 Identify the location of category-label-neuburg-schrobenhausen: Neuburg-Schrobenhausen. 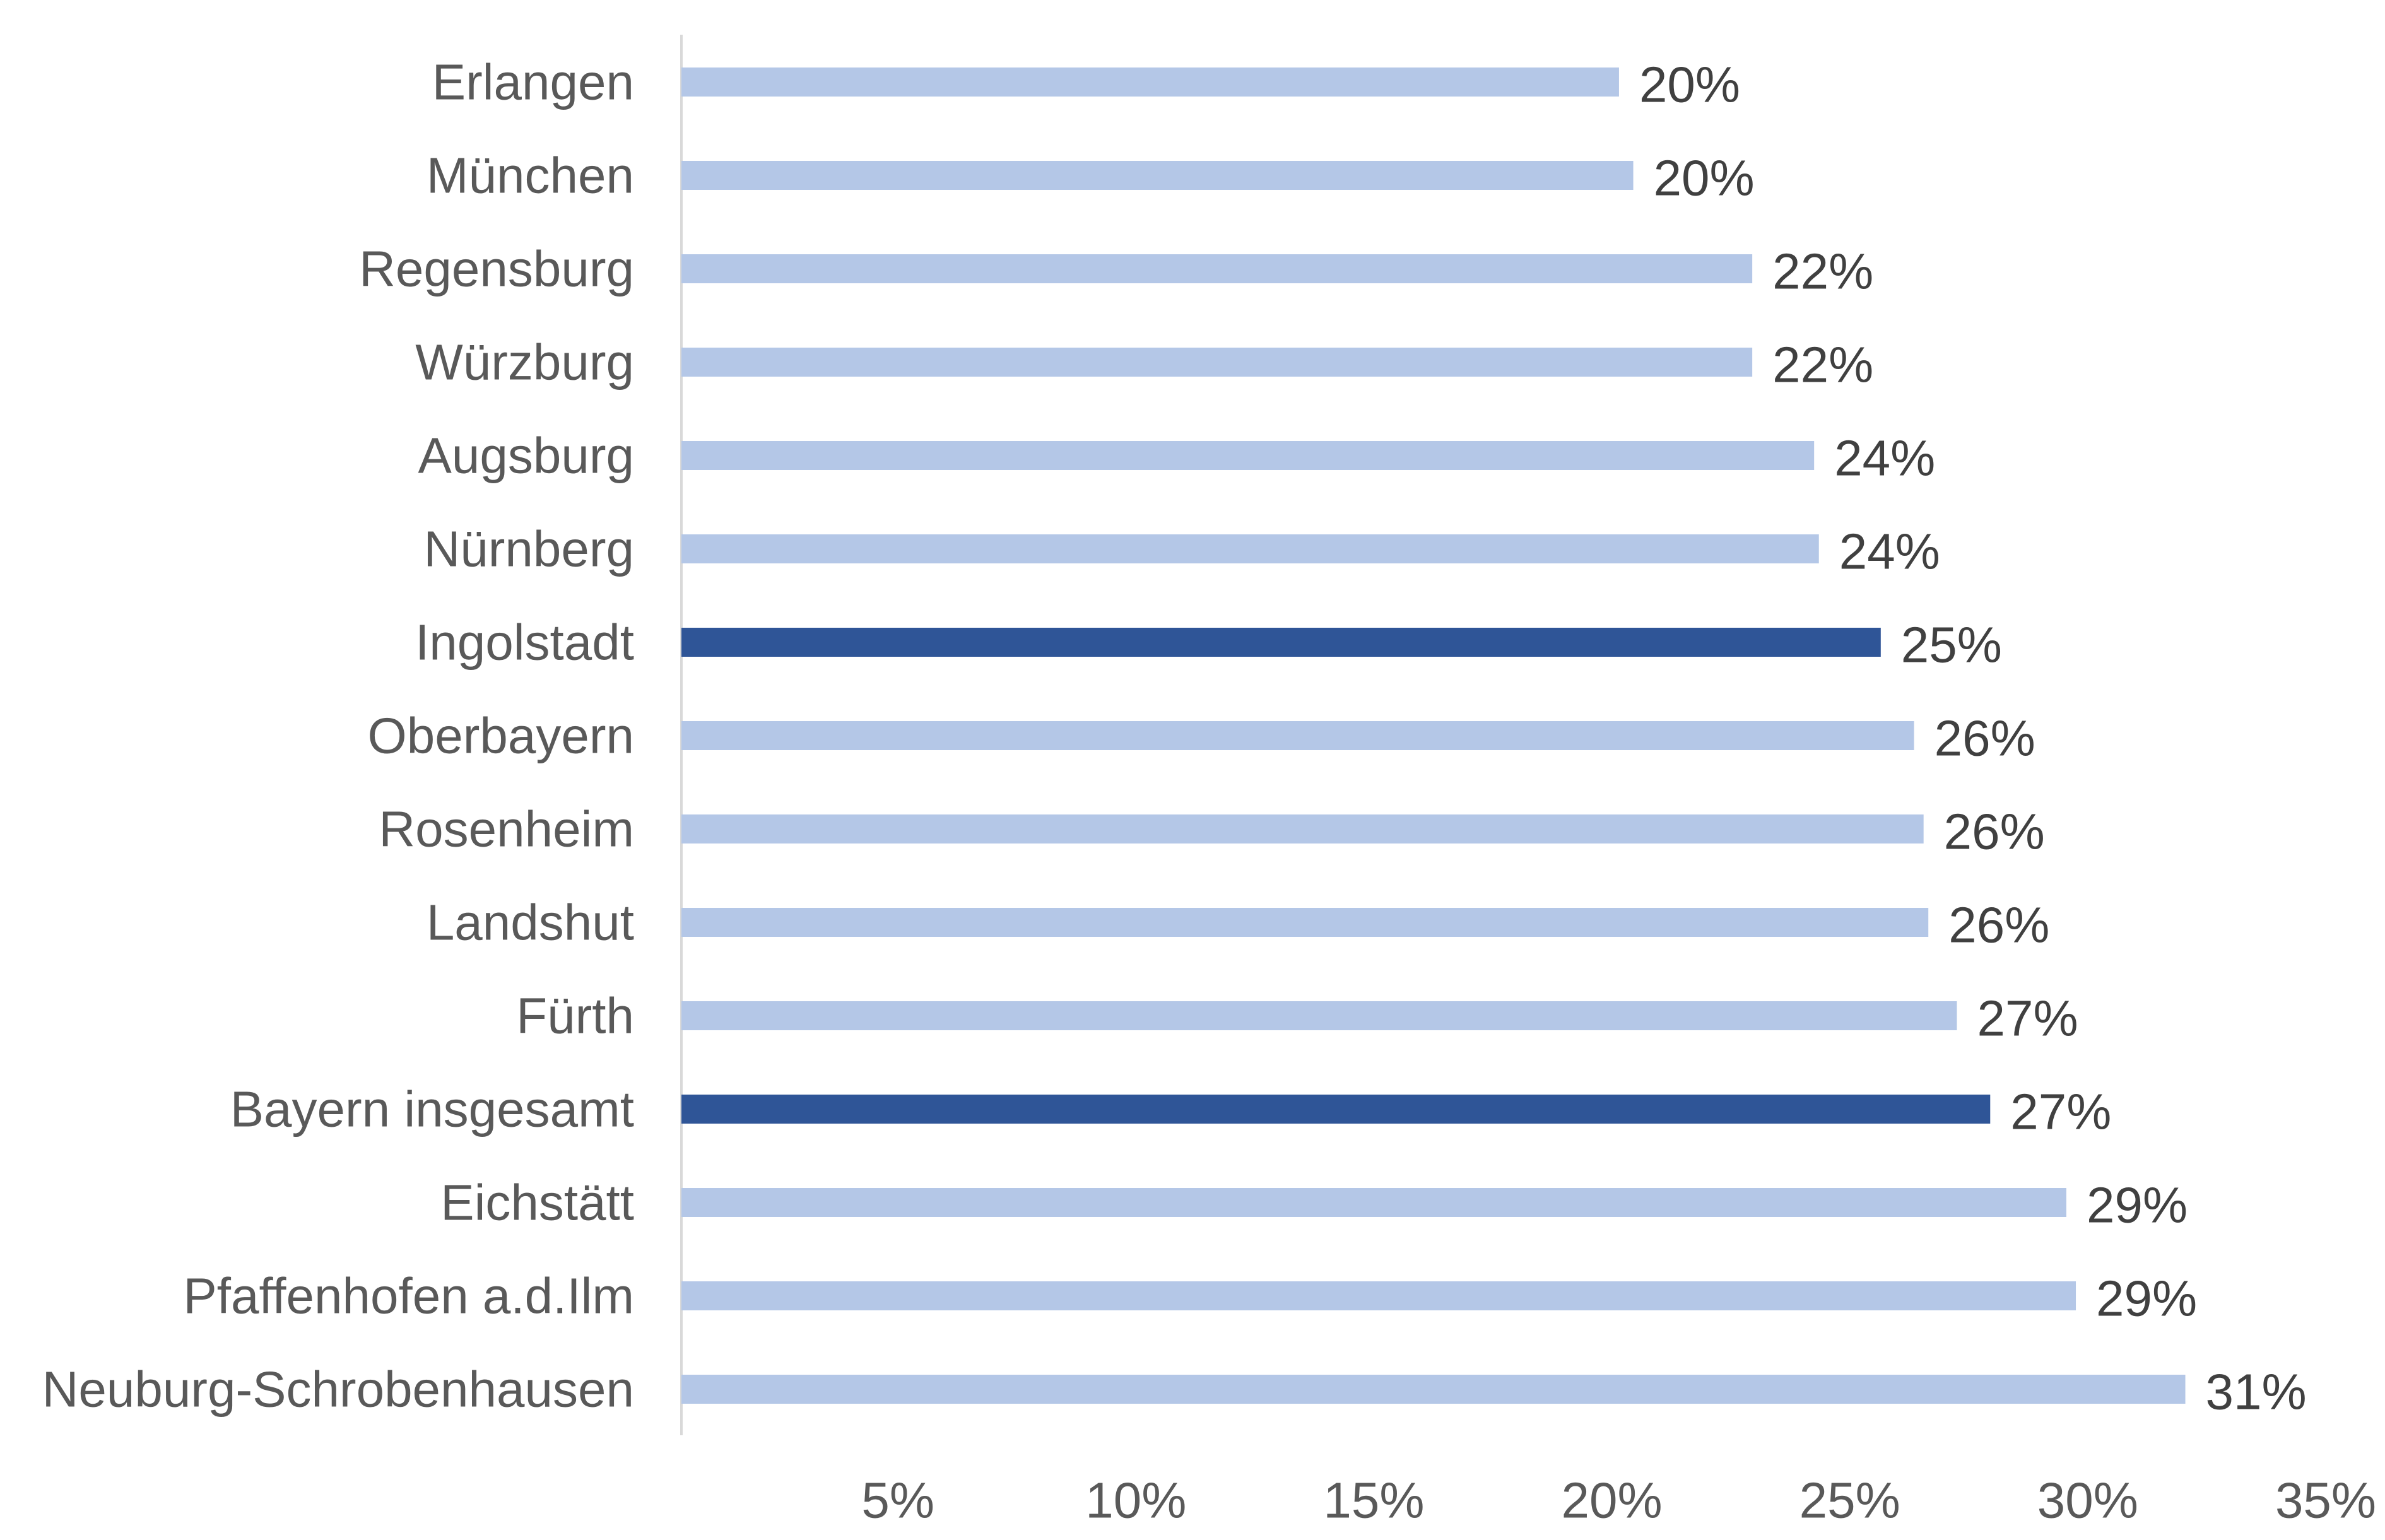
(338, 1389).